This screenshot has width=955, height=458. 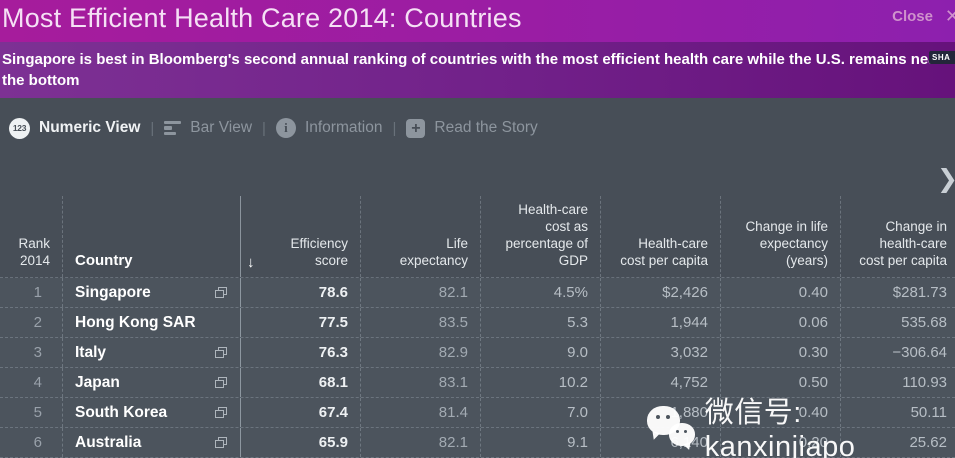 I want to click on country-cell: Australia, so click(x=151, y=442).